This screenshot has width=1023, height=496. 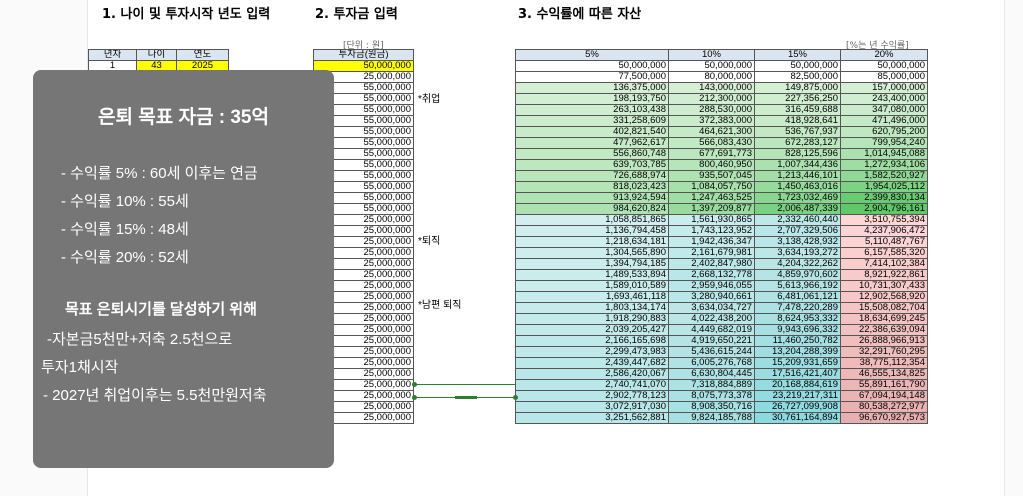 What do you see at coordinates (112, 55) in the screenshot?
I see `left-header-cell: 년차` at bounding box center [112, 55].